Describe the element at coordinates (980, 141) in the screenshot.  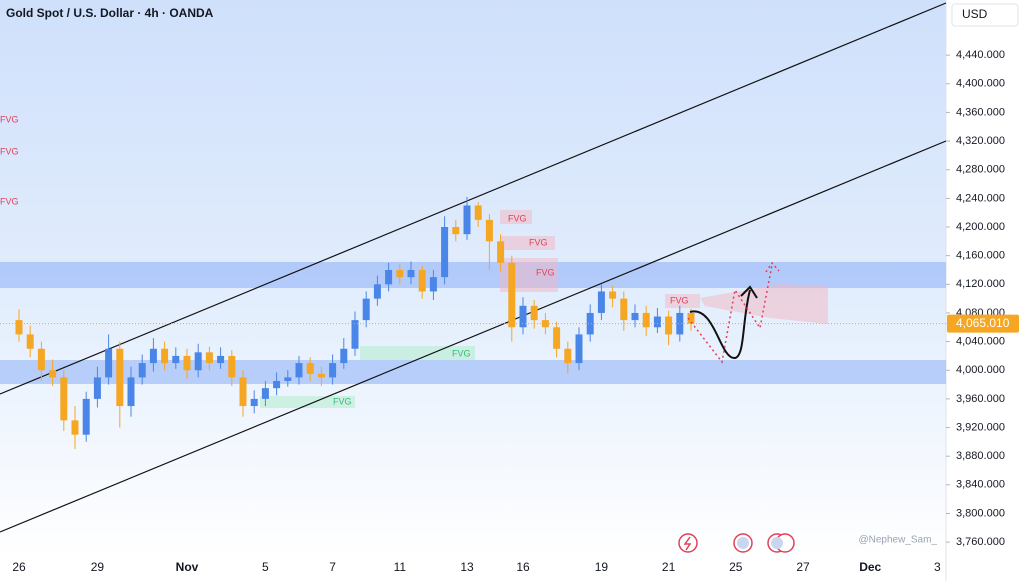
I see `y-tick-label: 4,320.000` at that location.